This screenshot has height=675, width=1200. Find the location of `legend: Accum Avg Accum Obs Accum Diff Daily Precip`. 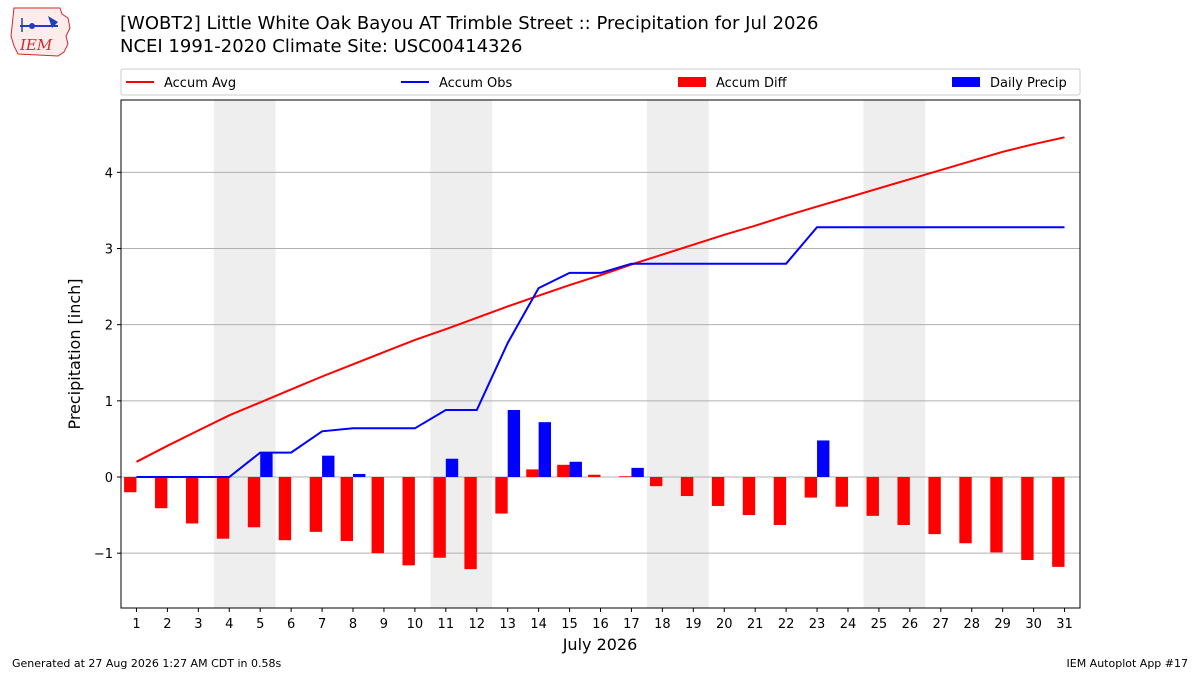

legend: Accum Avg Accum Obs Accum Diff Daily Precip is located at coordinates (600, 82).